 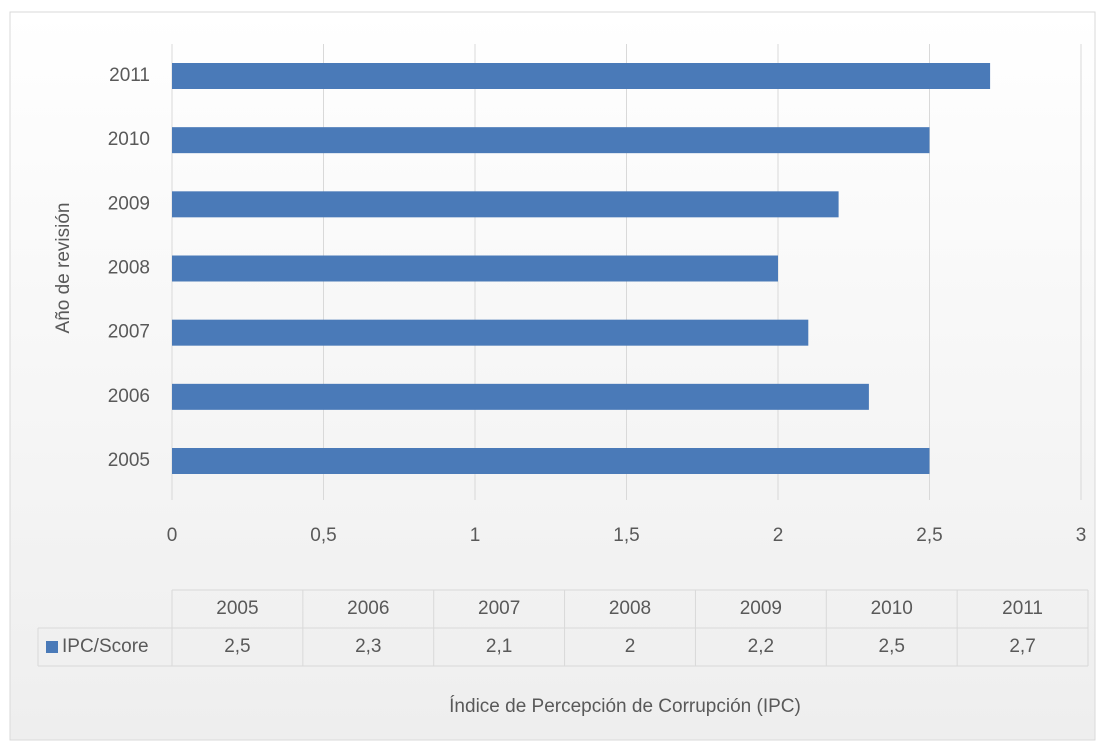 What do you see at coordinates (929, 535) in the screenshot?
I see `x-tick-label: 2,5` at bounding box center [929, 535].